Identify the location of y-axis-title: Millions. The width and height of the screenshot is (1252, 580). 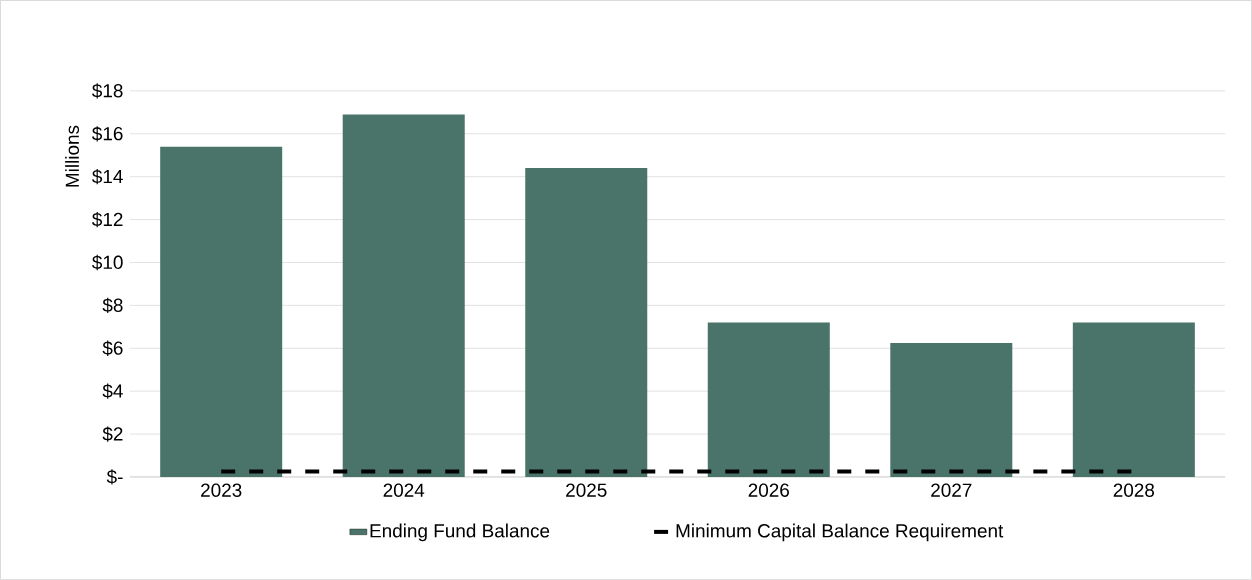
(72, 156).